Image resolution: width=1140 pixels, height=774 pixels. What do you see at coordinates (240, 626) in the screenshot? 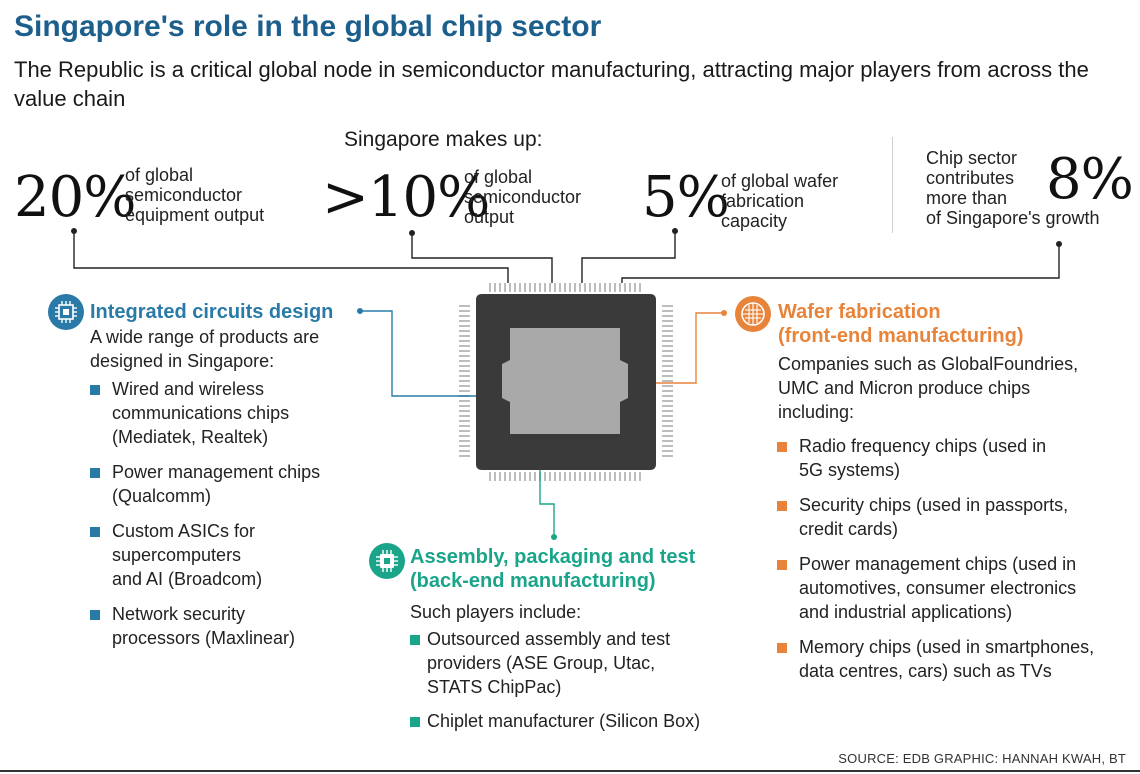
I see `list-item: Network security processors (Maxlinear)` at bounding box center [240, 626].